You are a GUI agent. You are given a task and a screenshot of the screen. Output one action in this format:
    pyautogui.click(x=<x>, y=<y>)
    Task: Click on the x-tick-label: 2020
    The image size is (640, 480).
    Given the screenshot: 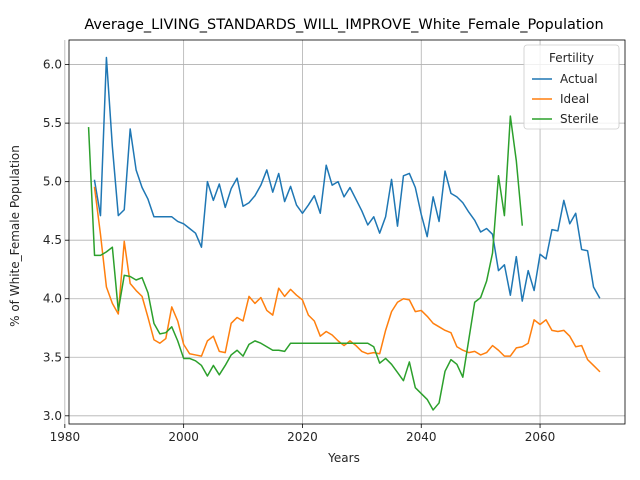 What is the action you would take?
    pyautogui.click(x=302, y=437)
    